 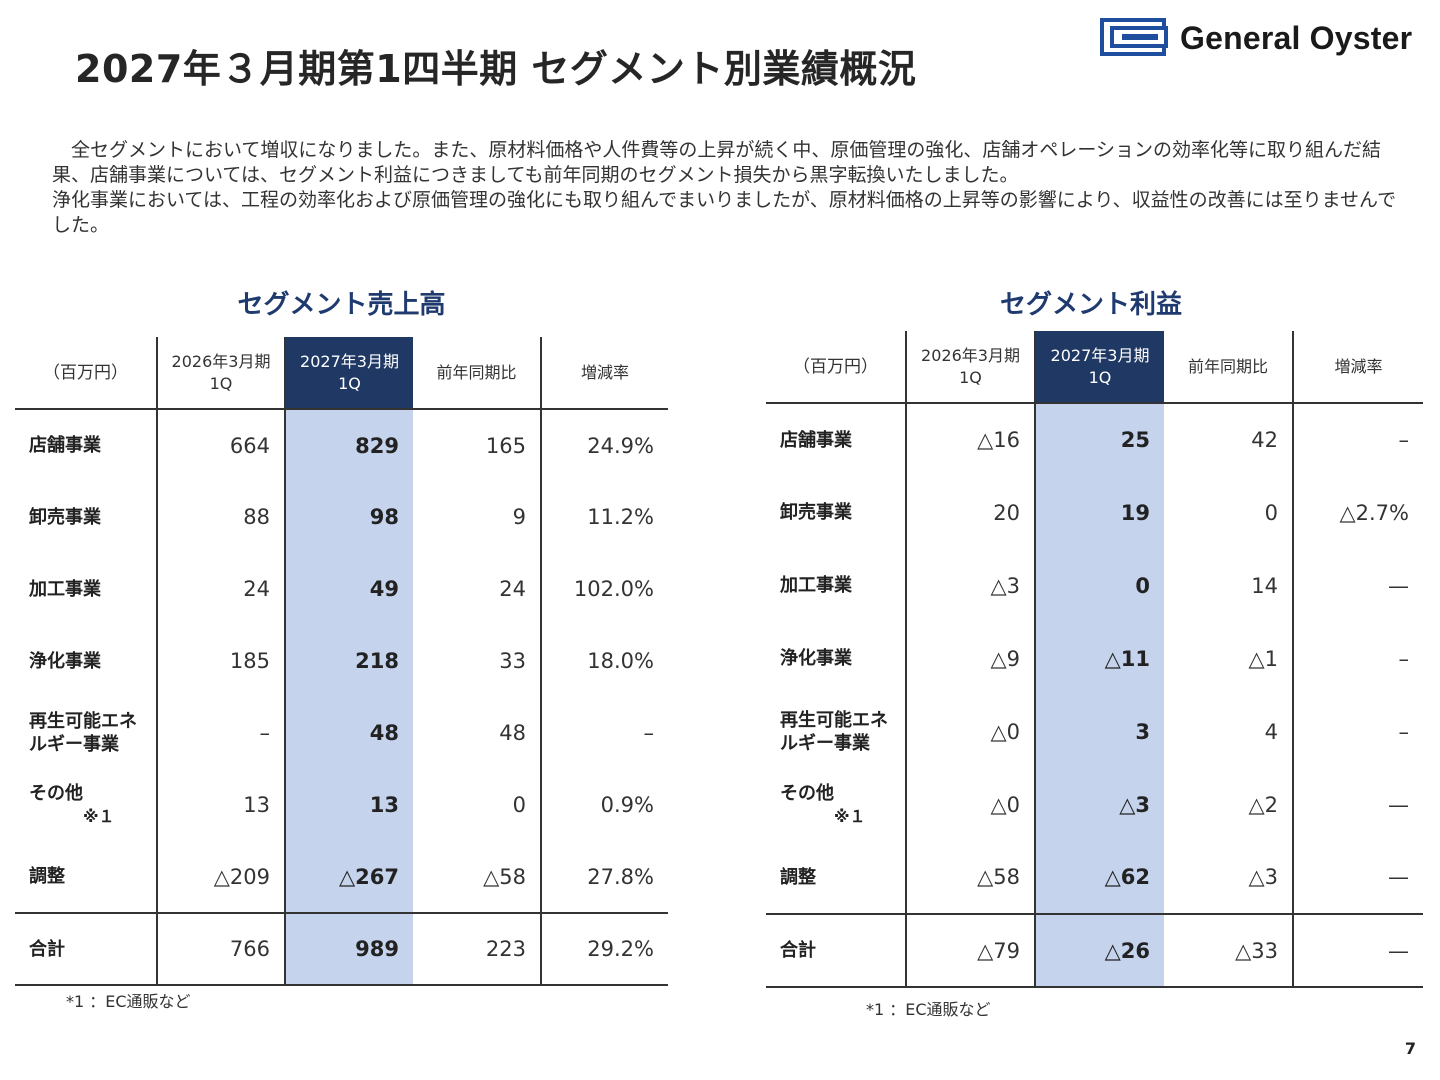 I want to click on segment-name-text: 卸売事業, so click(x=65, y=517).